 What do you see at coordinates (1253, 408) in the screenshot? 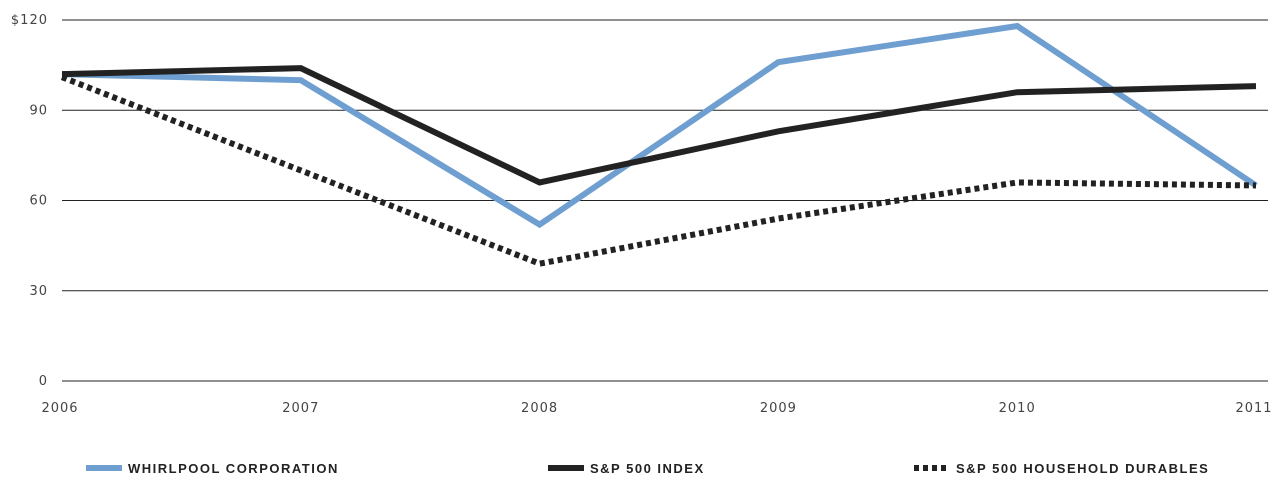
I see `x-tick-label: 2011` at bounding box center [1253, 408].